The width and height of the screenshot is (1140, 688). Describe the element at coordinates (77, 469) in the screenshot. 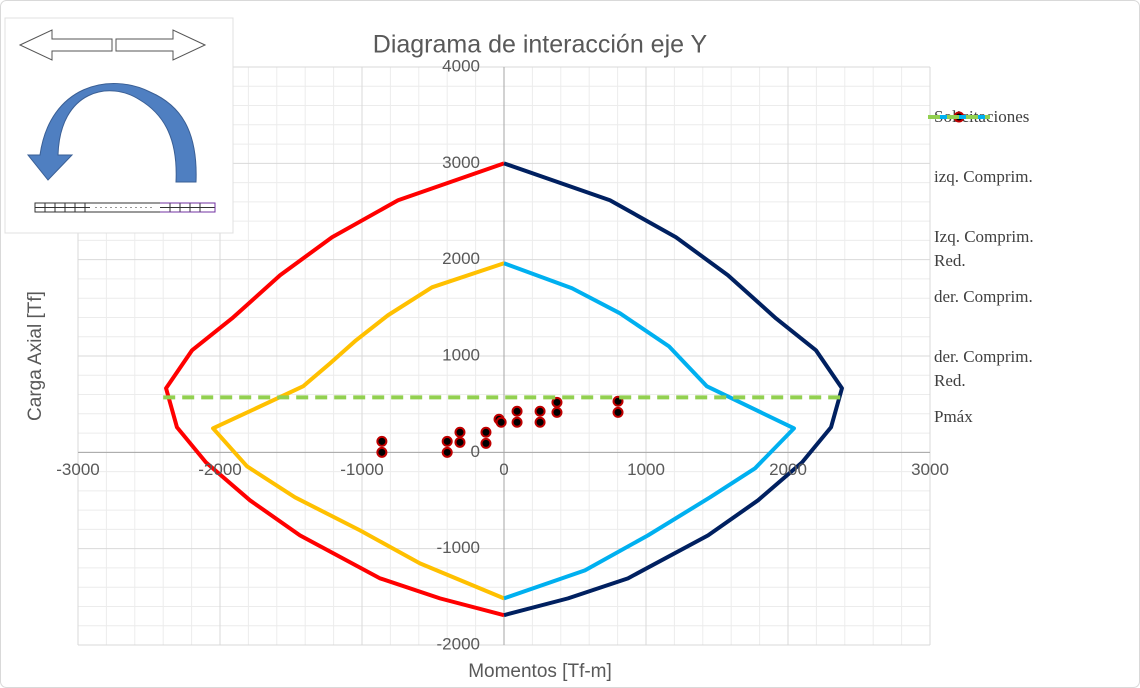

I see `x-tick-label: -3000` at that location.